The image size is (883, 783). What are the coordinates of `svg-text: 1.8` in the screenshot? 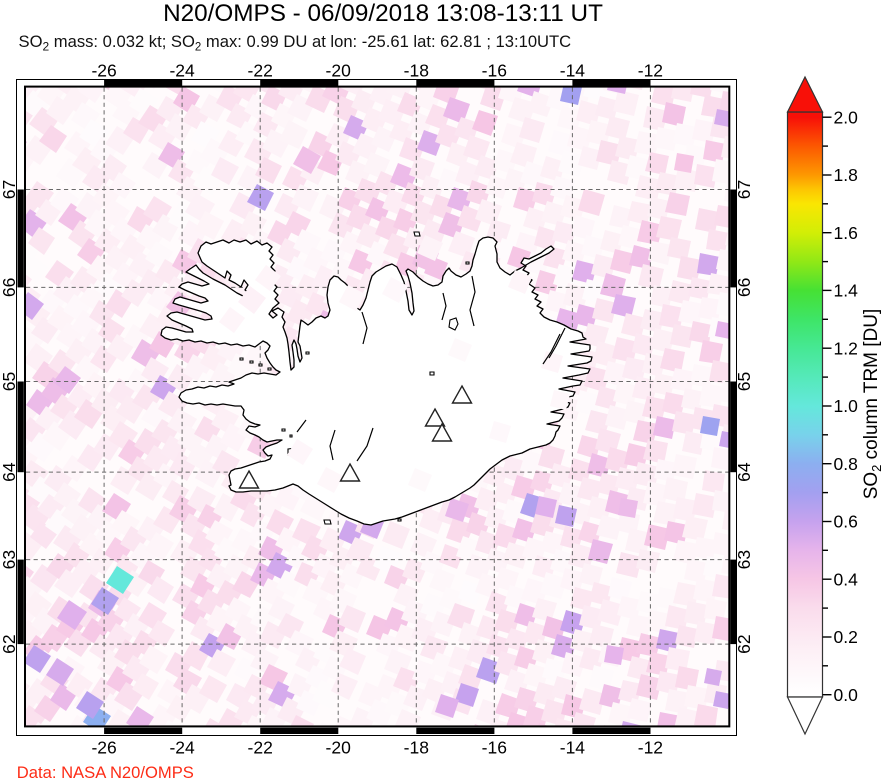 It's located at (846, 175).